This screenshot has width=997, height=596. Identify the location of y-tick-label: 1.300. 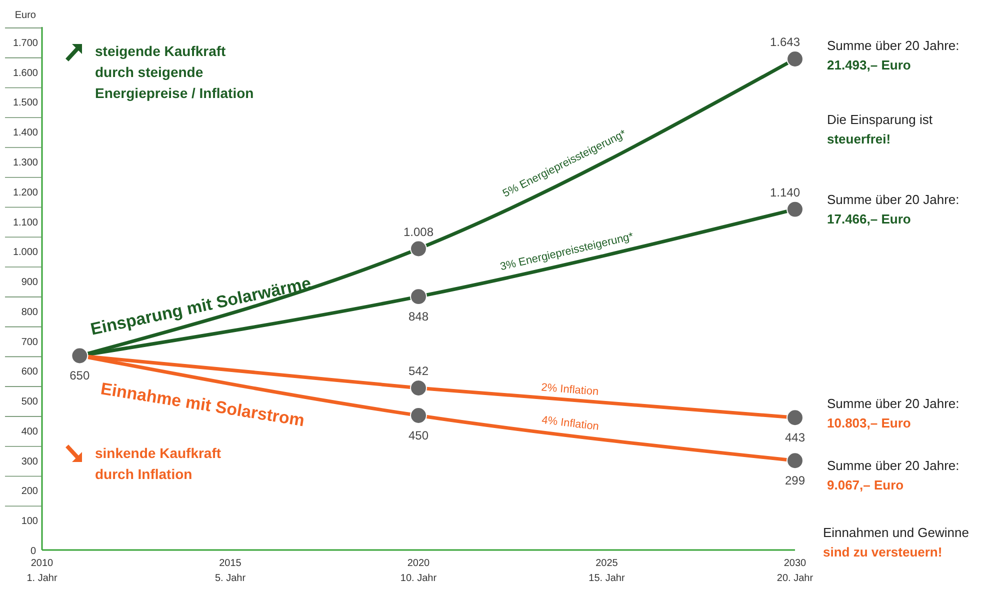
(25, 162).